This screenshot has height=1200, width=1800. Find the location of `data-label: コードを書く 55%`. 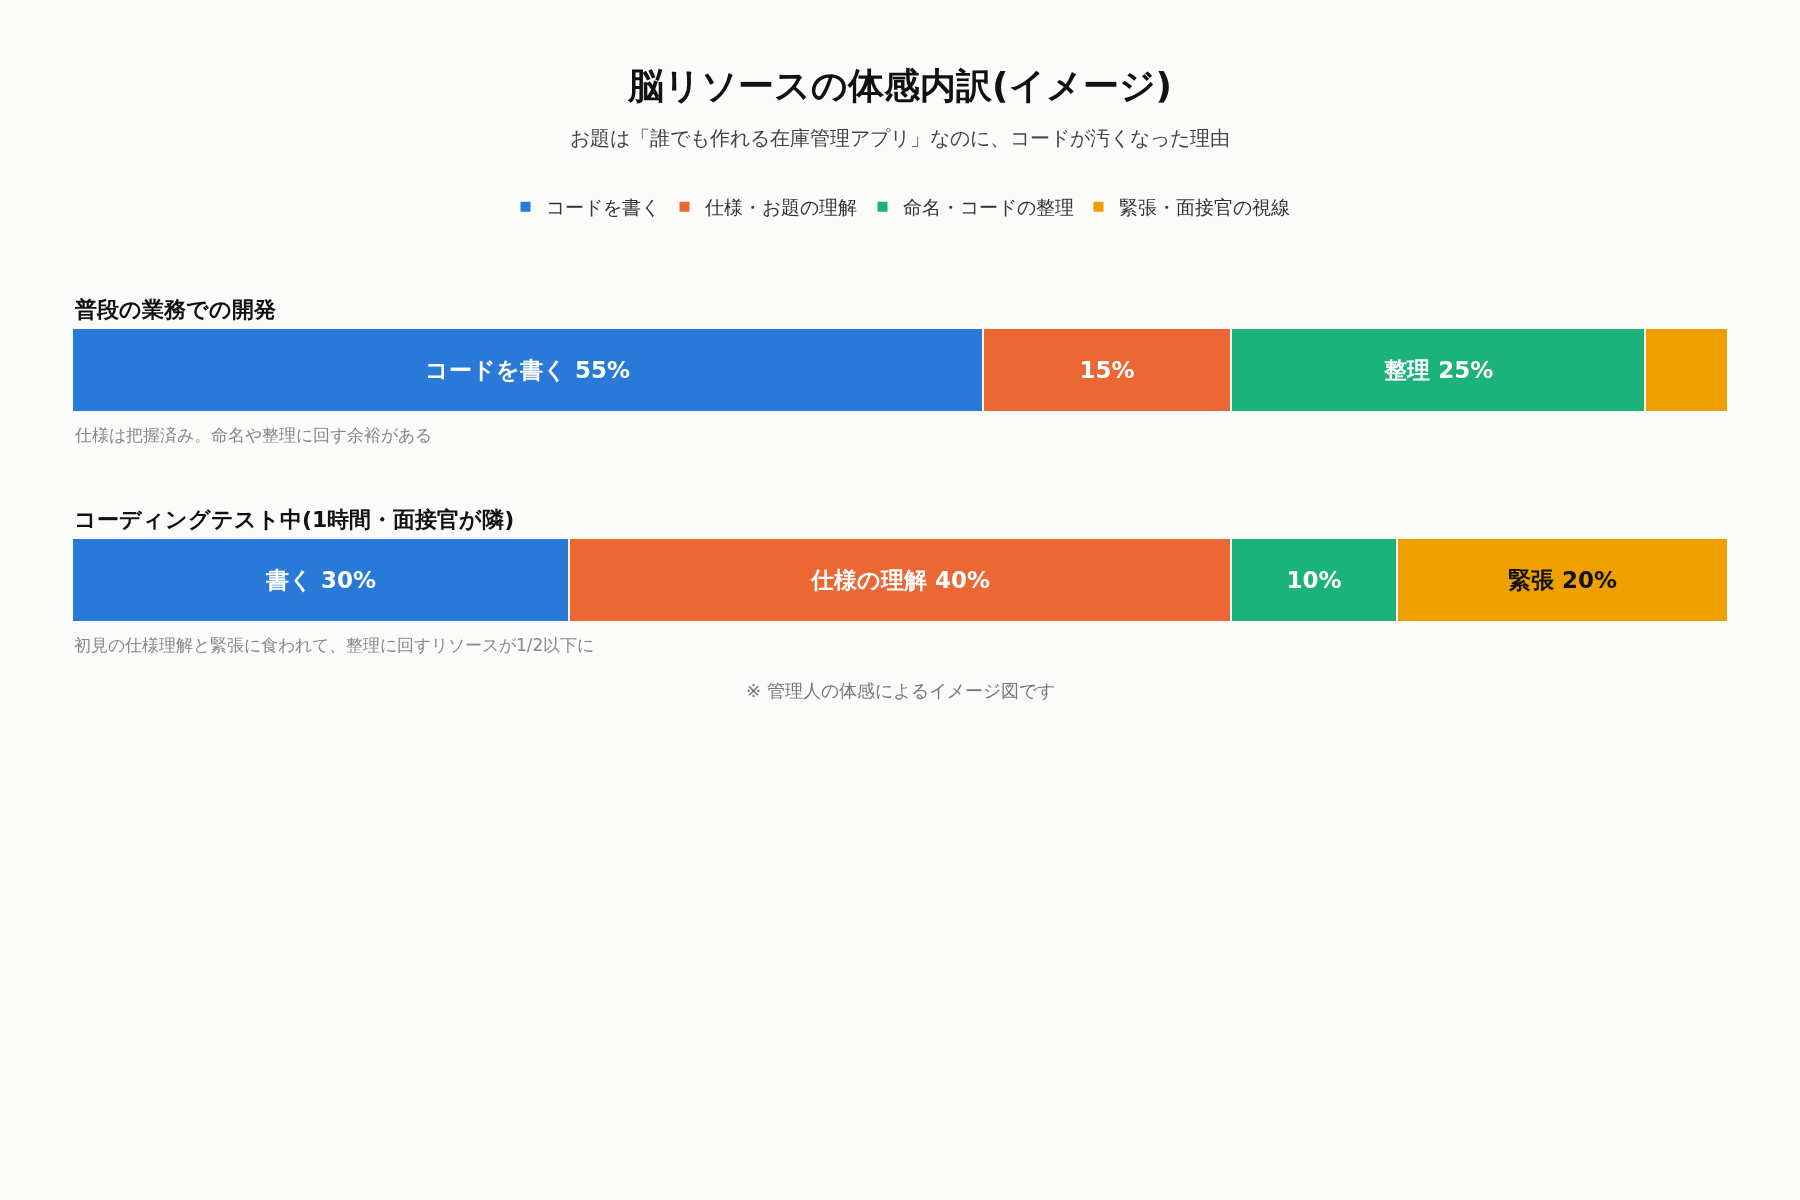

data-label: コードを書く 55% is located at coordinates (527, 370).